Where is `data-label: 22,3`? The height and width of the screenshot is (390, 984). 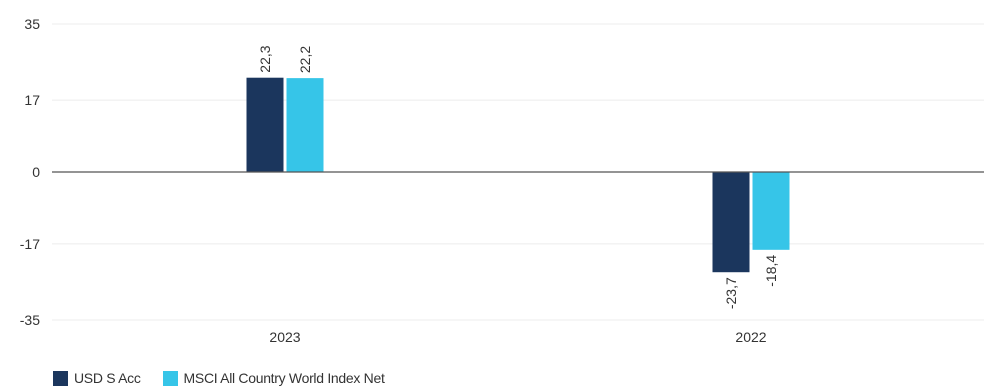
data-label: 22,3 is located at coordinates (265, 58).